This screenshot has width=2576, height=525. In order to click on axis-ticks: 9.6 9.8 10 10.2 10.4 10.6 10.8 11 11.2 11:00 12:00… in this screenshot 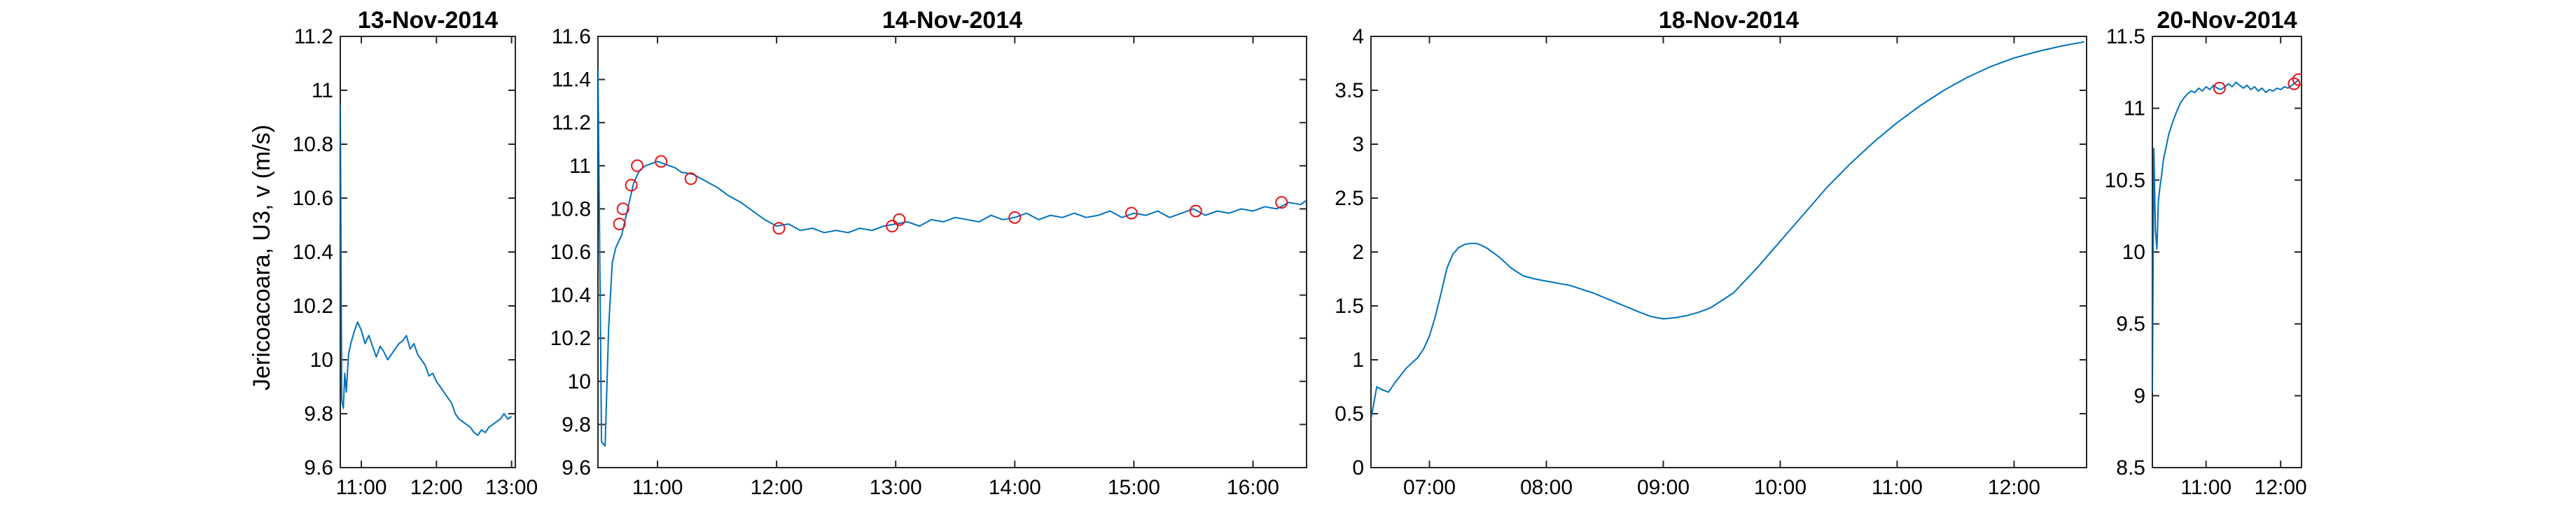, I will do `click(415, 262)`.